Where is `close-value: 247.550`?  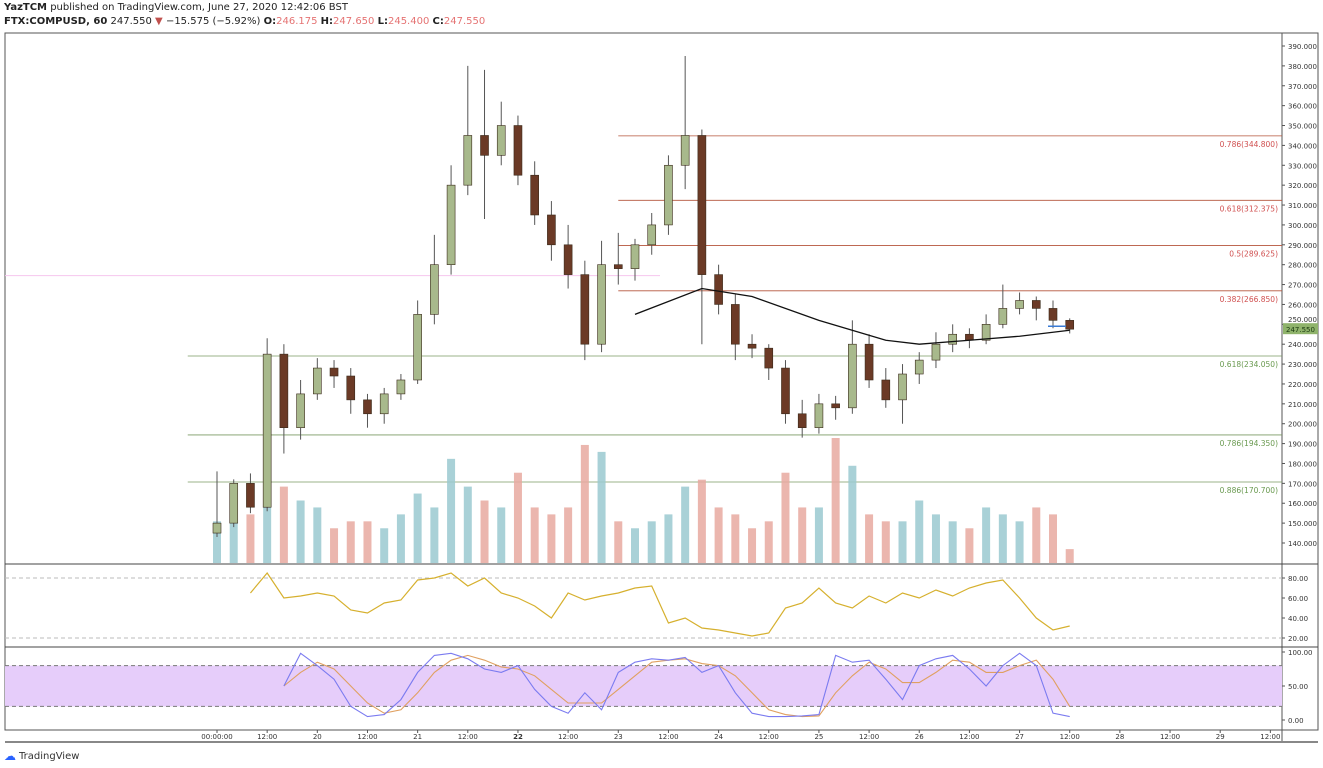
close-value: 247.550 is located at coordinates (464, 21).